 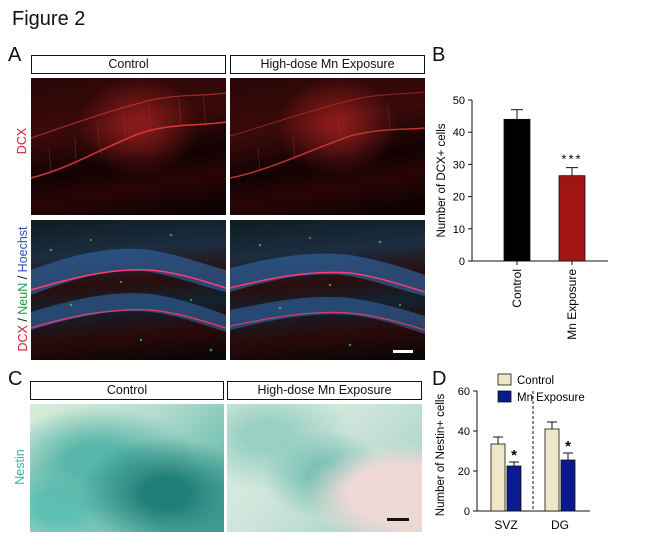 What do you see at coordinates (439, 379) in the screenshot?
I see `panel-d-letter: D` at bounding box center [439, 379].